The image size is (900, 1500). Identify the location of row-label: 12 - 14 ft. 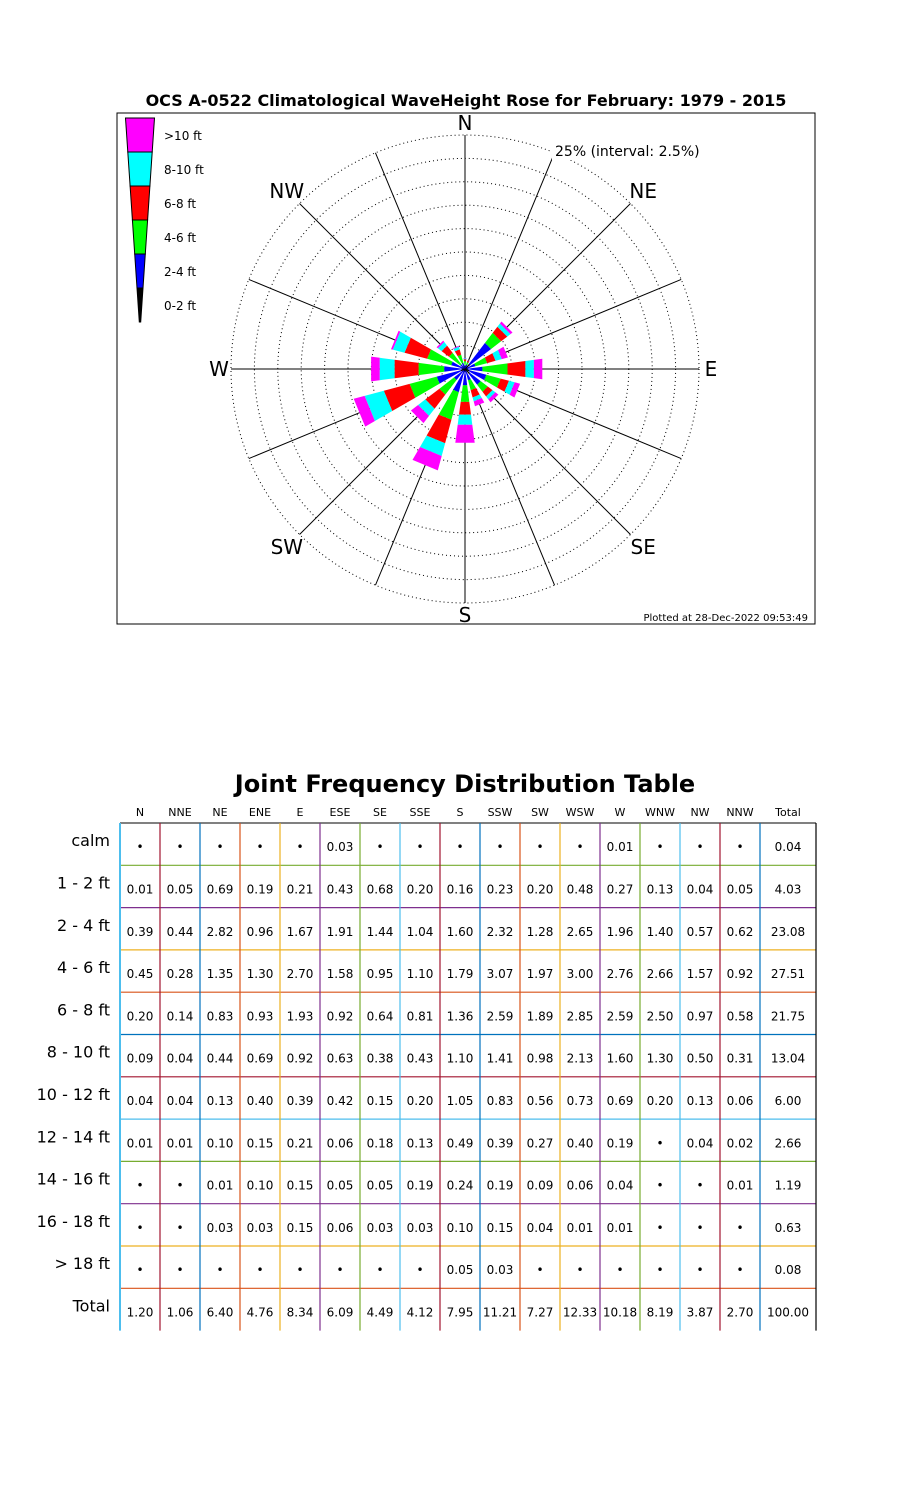
(73, 1136).